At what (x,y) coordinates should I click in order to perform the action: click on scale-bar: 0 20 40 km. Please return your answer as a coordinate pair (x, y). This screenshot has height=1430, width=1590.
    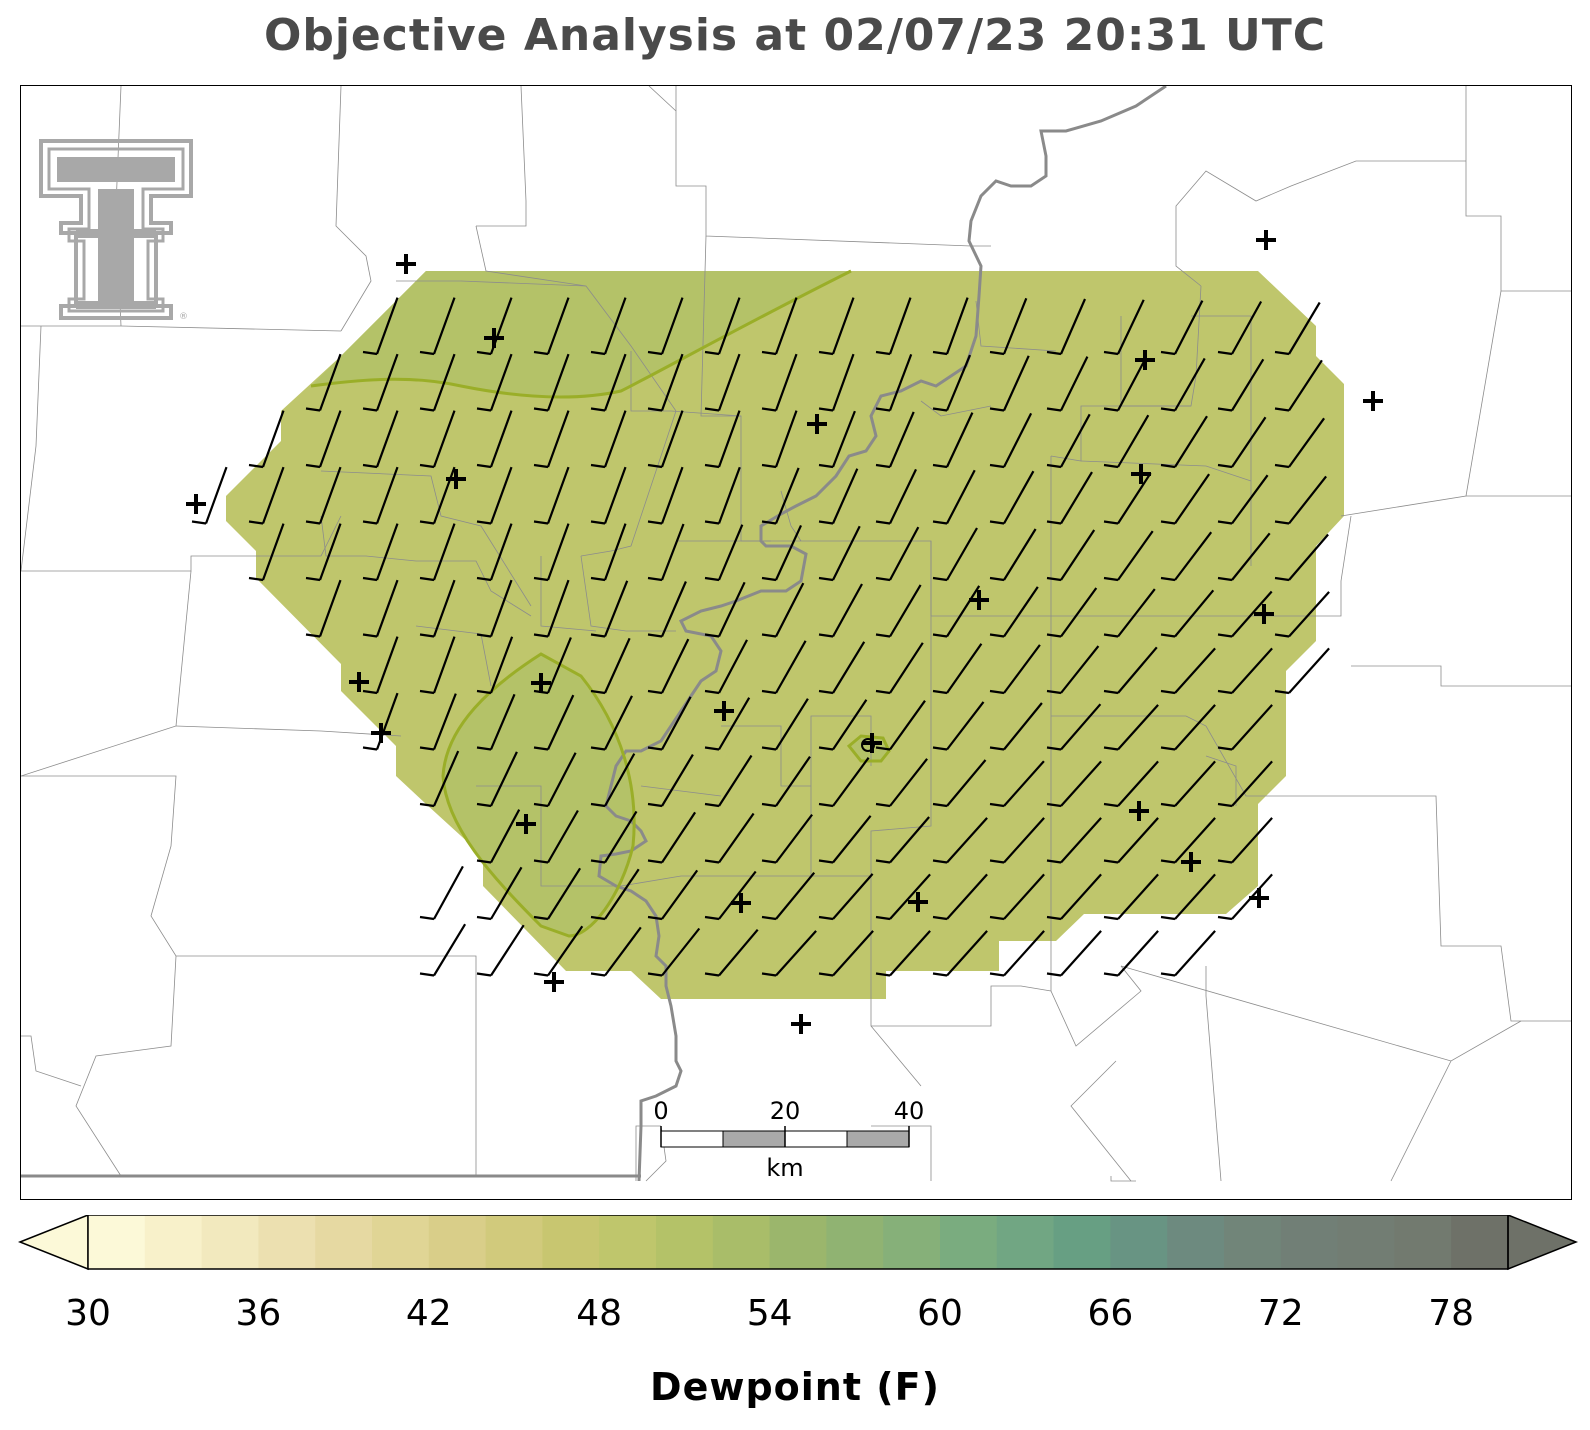
    Looking at the image, I should click on (788, 1139).